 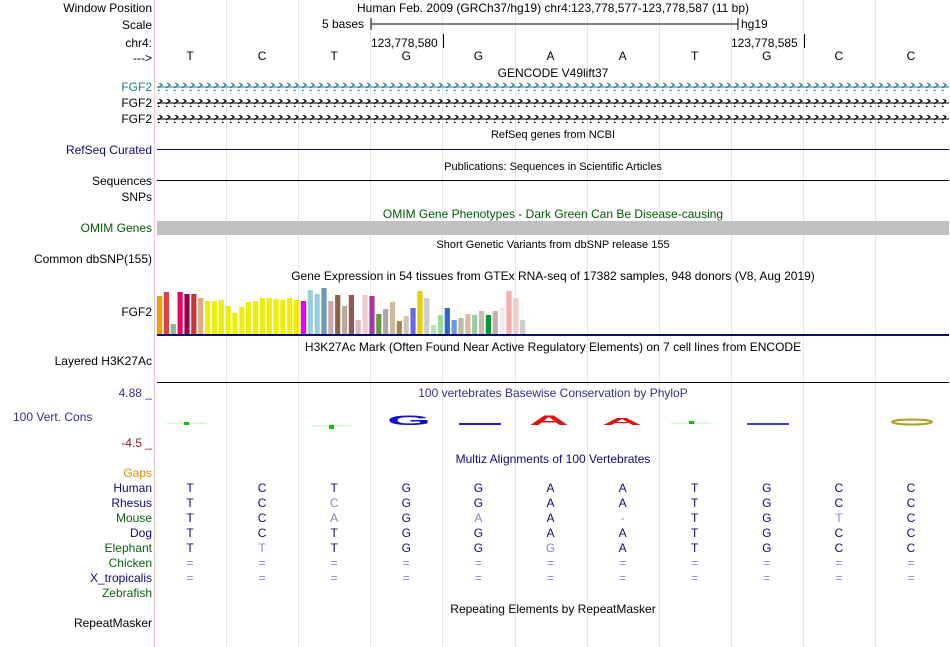 I want to click on species-label-rhesus: Rhesus, so click(x=131, y=503).